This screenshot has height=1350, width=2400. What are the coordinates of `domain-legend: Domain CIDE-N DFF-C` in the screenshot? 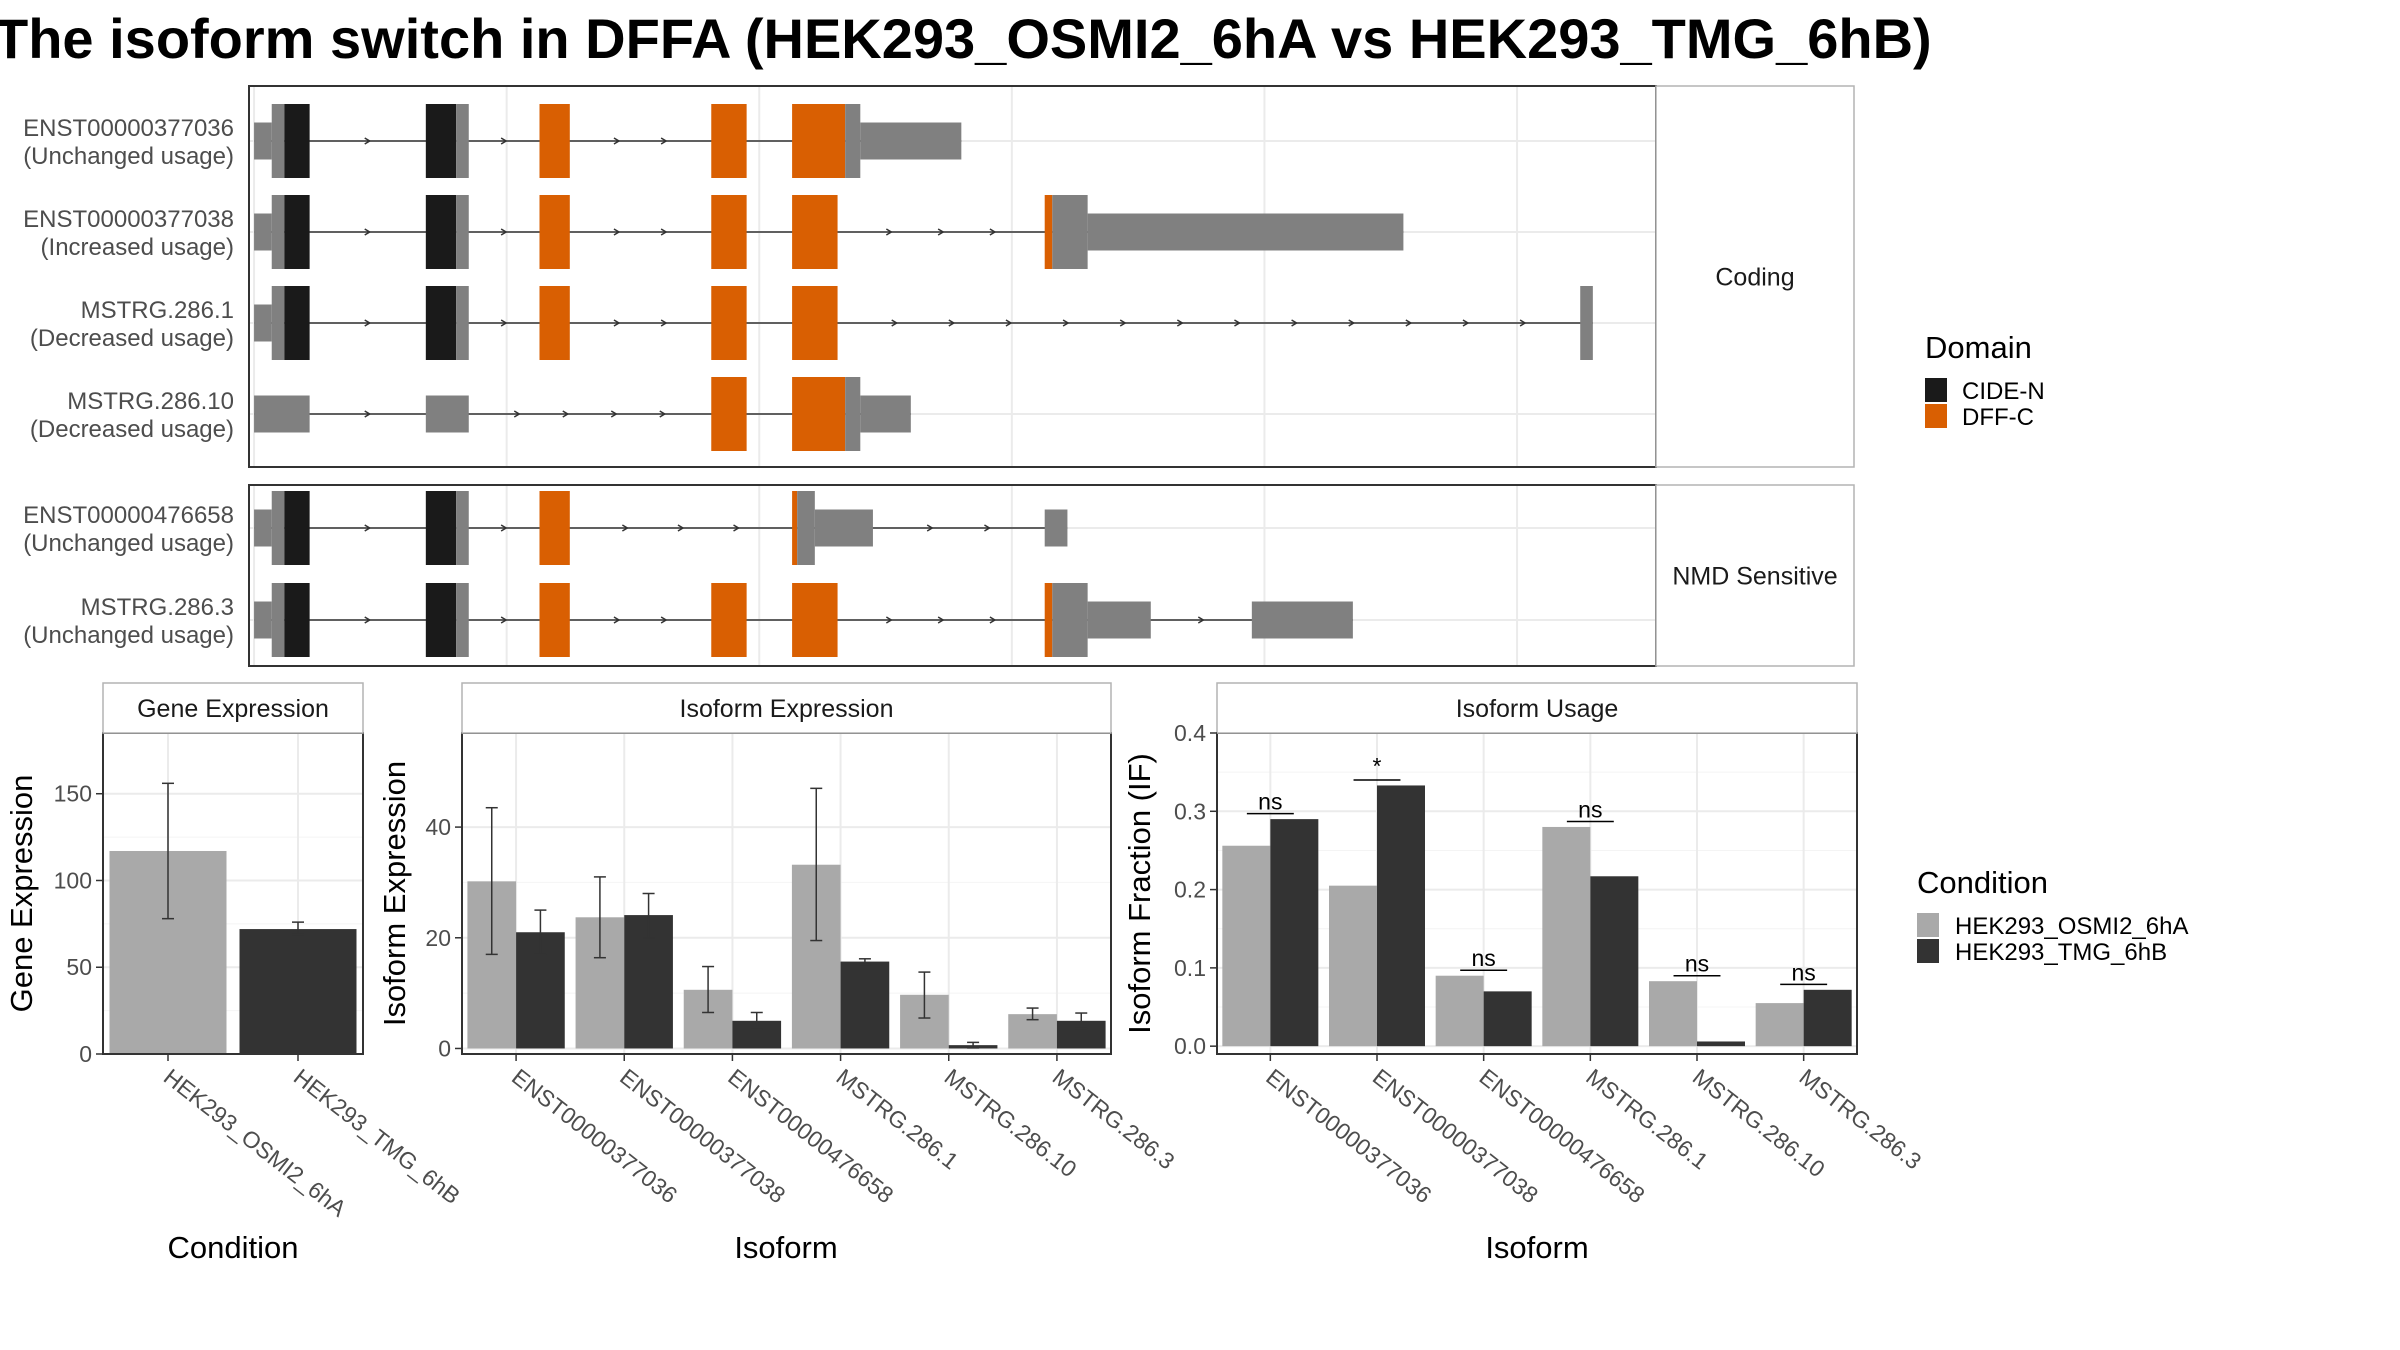 It's located at (1985, 380).